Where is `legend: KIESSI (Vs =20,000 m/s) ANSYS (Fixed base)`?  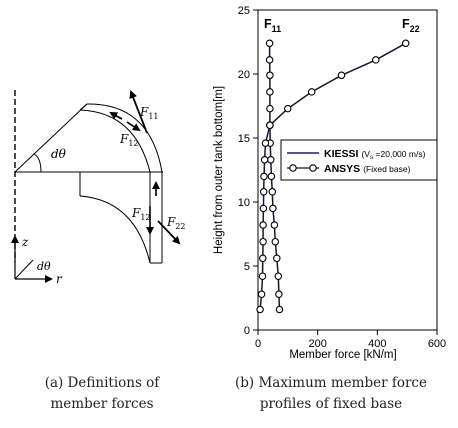
legend: KIESSI (Vs =20,000 m/s) ANSYS (Fixed base) is located at coordinates (359, 160).